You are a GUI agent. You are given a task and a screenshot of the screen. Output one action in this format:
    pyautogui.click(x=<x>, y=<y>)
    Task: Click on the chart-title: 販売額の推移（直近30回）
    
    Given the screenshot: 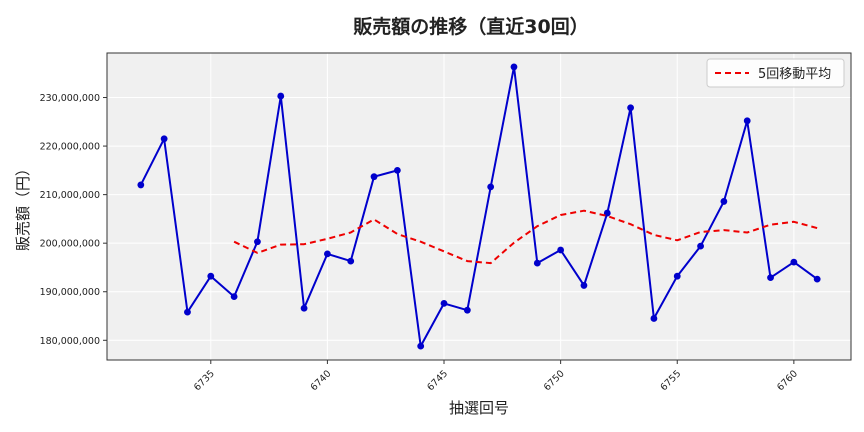 What is the action you would take?
    pyautogui.click(x=470, y=26)
    